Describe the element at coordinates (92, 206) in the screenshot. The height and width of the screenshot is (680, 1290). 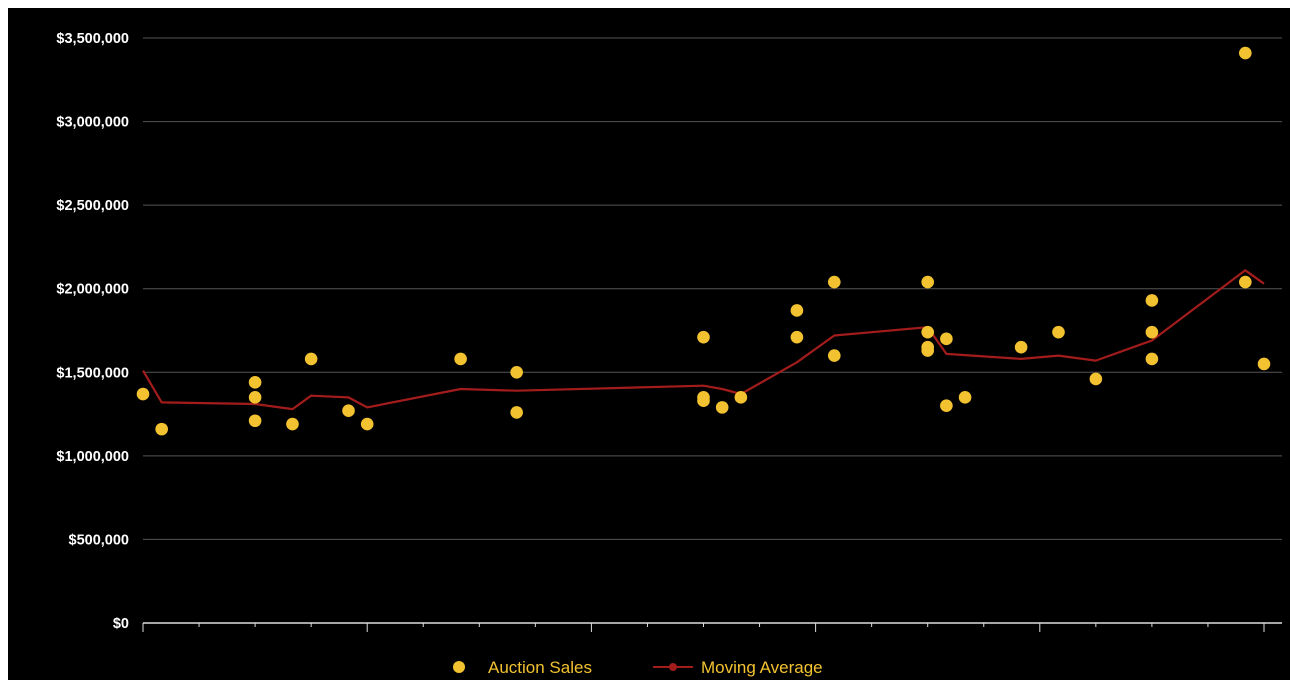
I see `y-tick-label: $2,500,000` at that location.